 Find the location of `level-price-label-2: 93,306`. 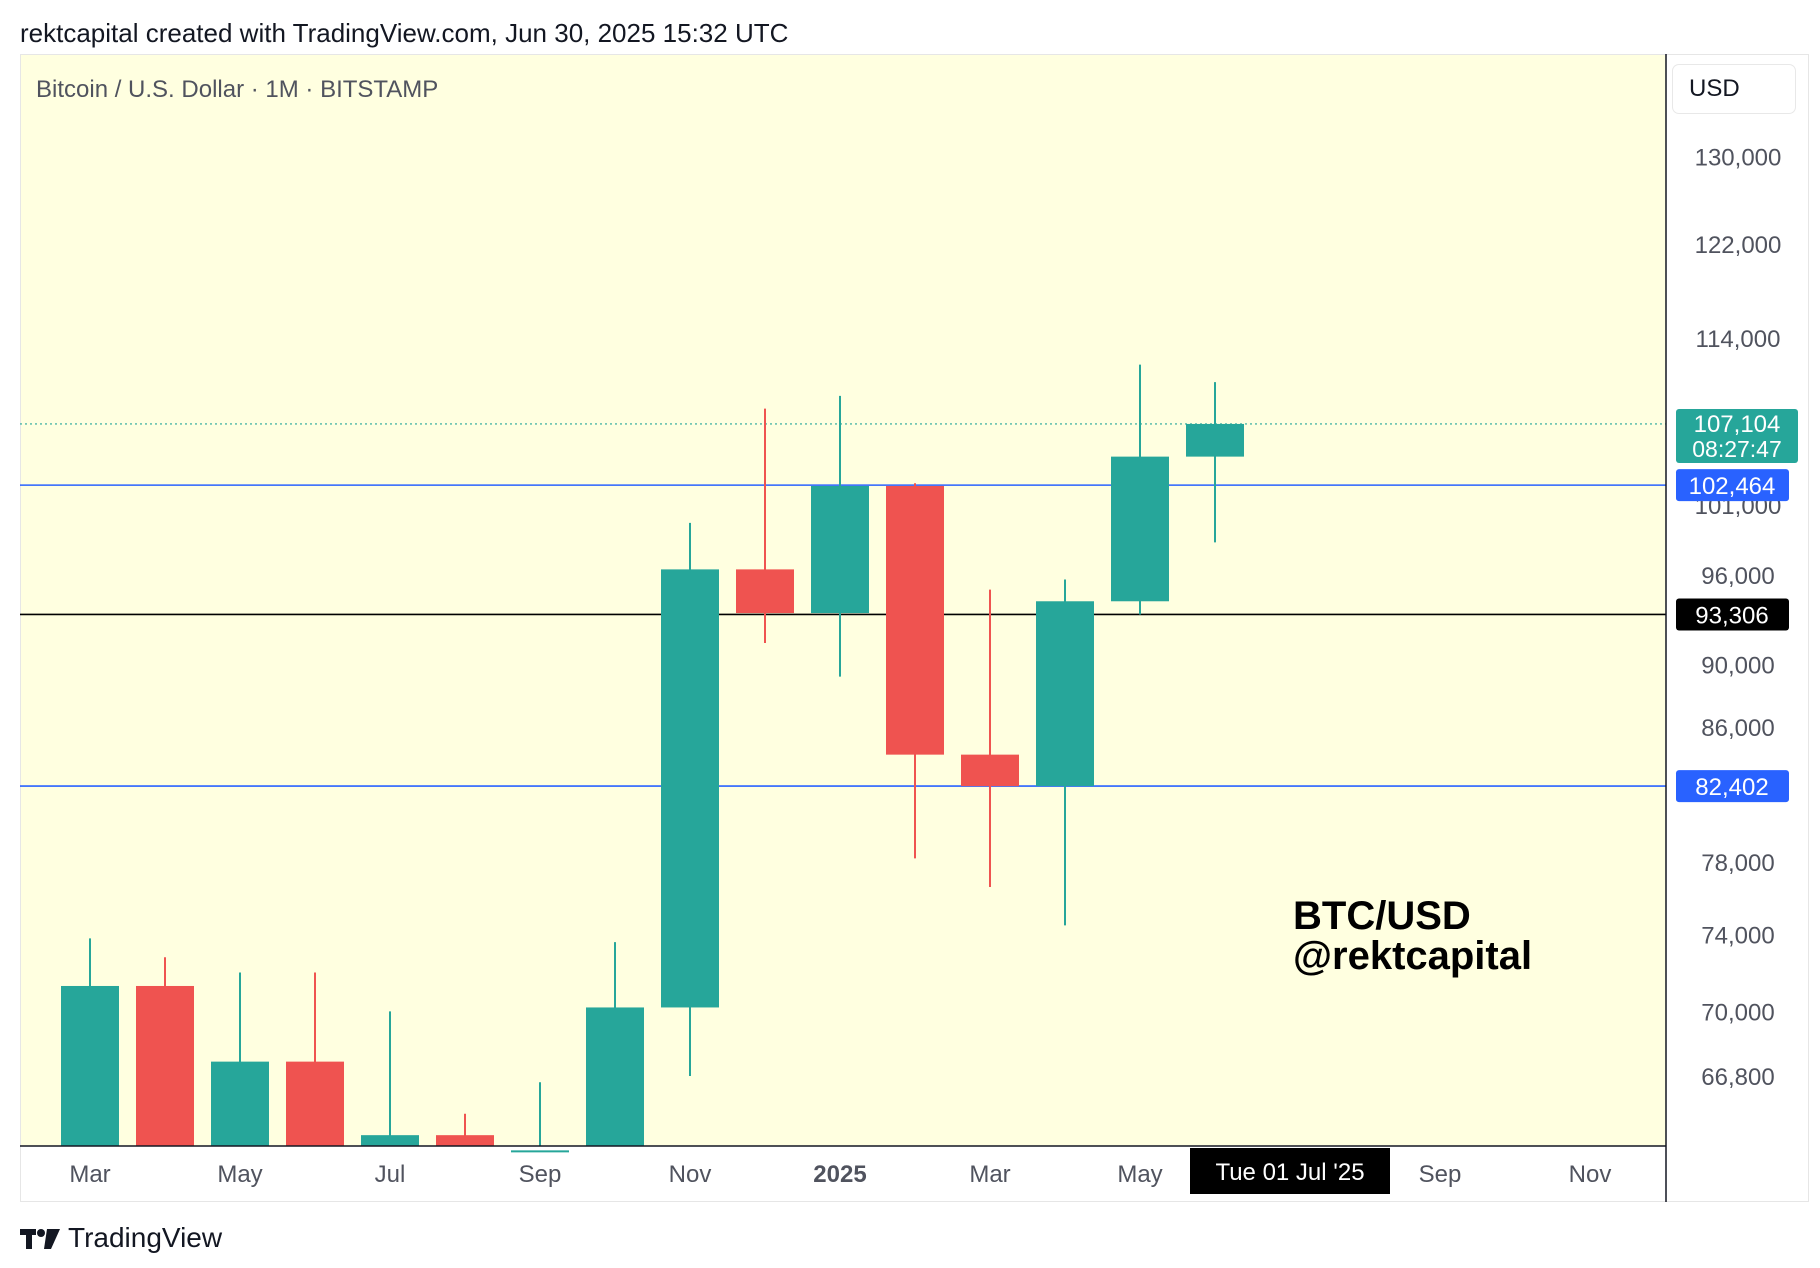

level-price-label-2: 93,306 is located at coordinates (1731, 615).